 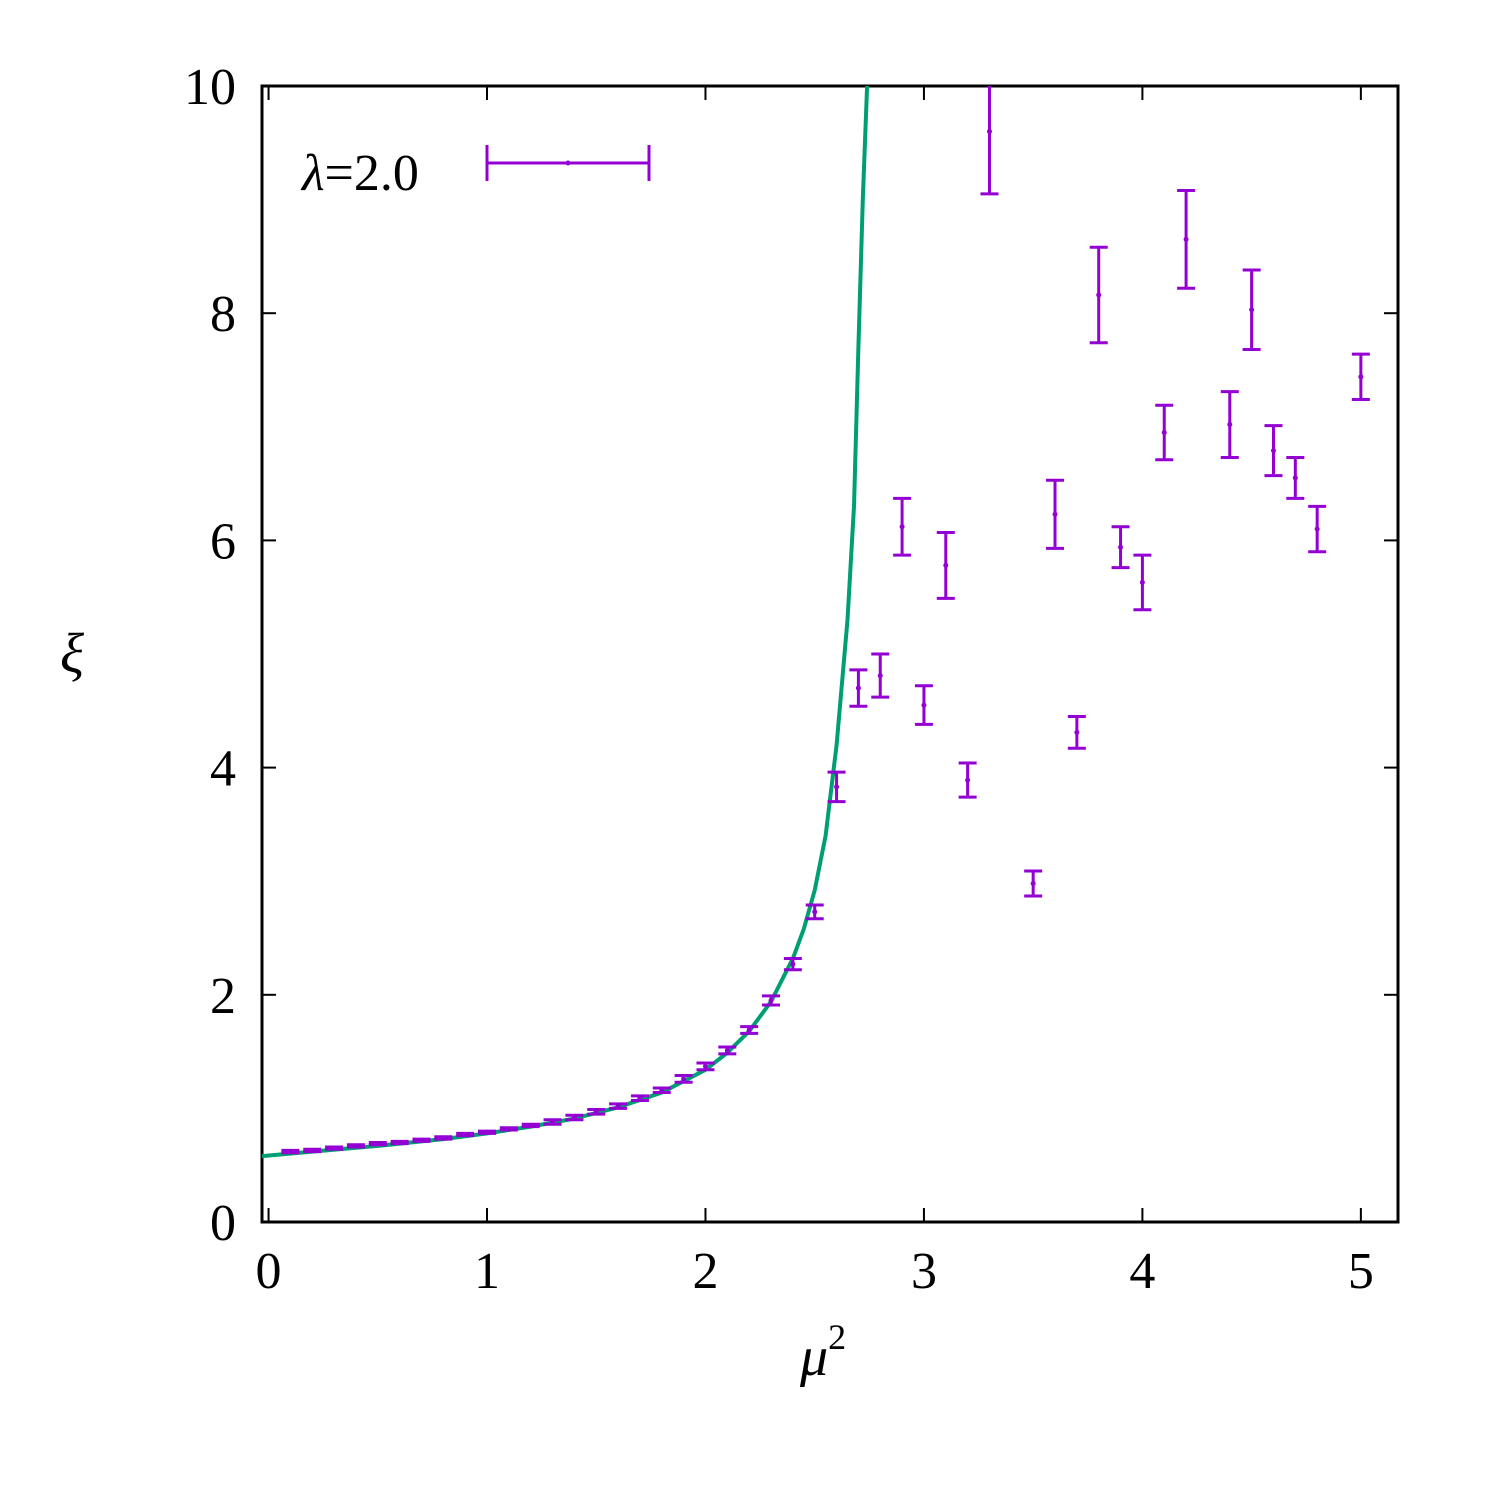 What do you see at coordinates (837, 1337) in the screenshot?
I see `x-axis-label-superscript: 2` at bounding box center [837, 1337].